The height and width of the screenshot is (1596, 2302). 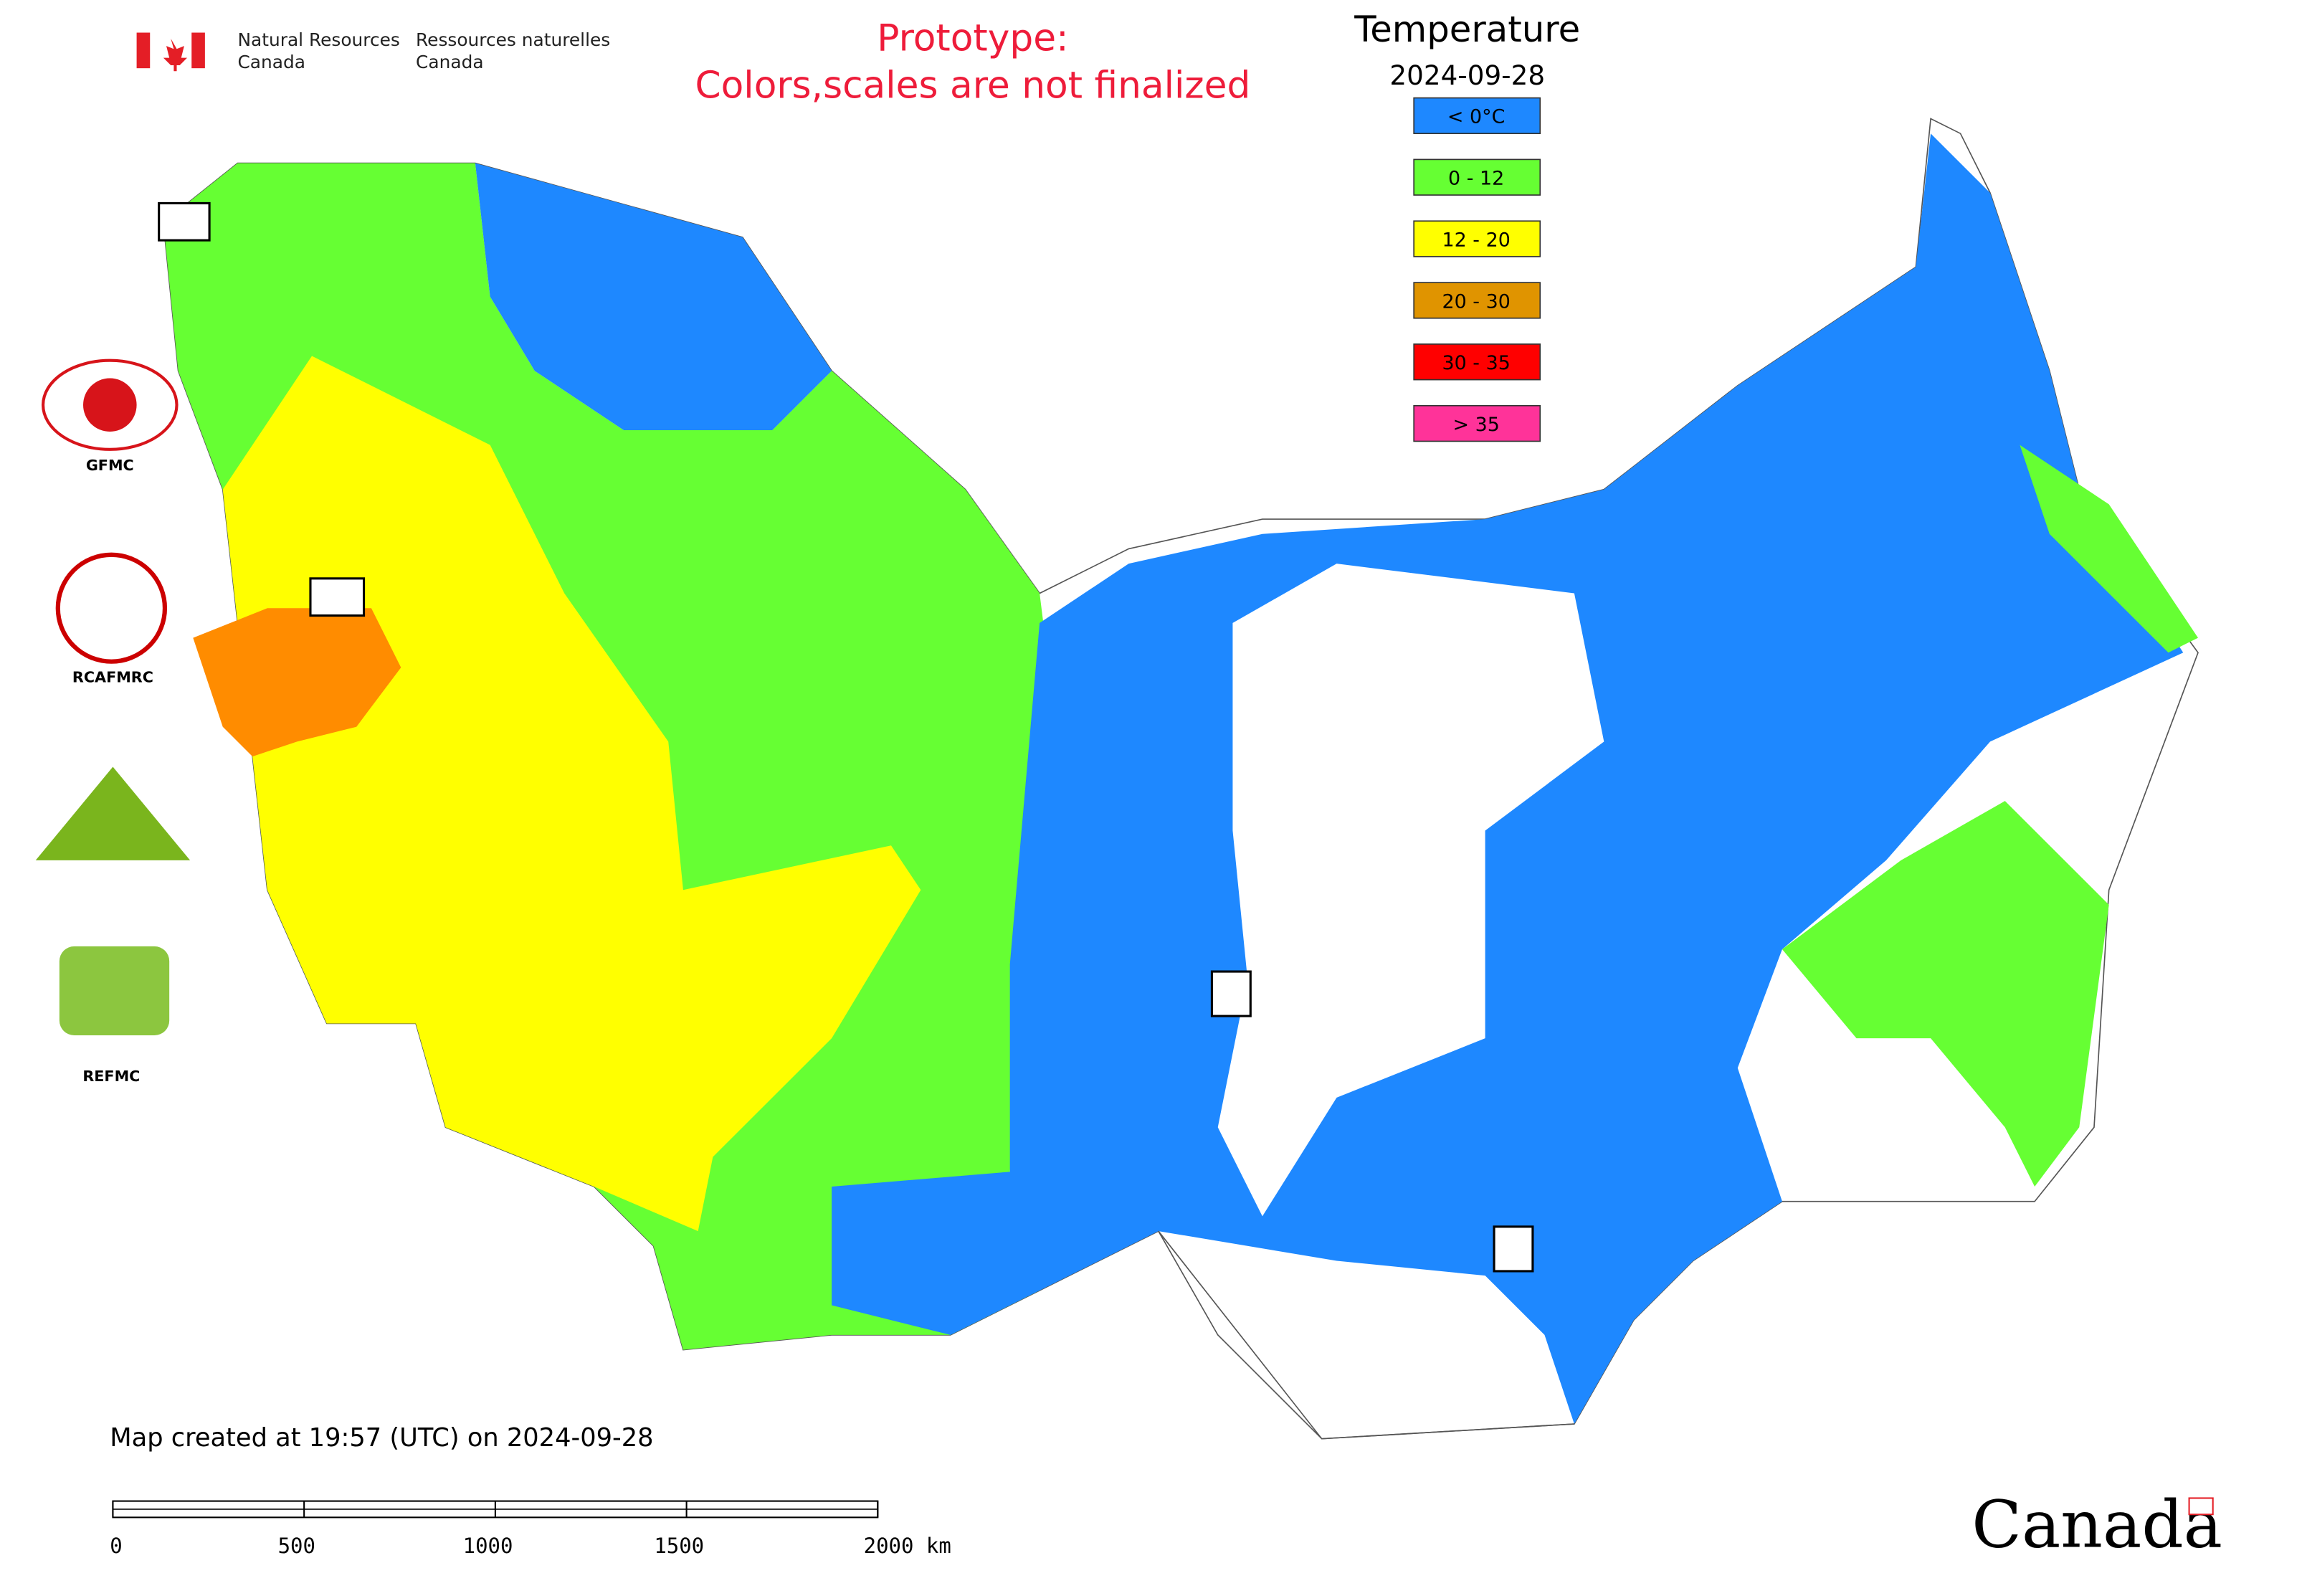 What do you see at coordinates (318, 39) in the screenshot?
I see `department-en: Natural Resources` at bounding box center [318, 39].